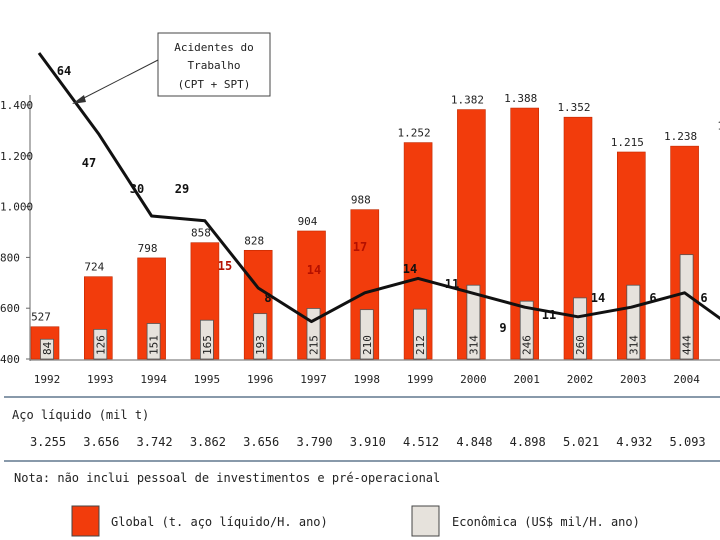  Describe the element at coordinates (214, 84) in the screenshot. I see `callout-line-3: (CPT + SPT)` at that location.